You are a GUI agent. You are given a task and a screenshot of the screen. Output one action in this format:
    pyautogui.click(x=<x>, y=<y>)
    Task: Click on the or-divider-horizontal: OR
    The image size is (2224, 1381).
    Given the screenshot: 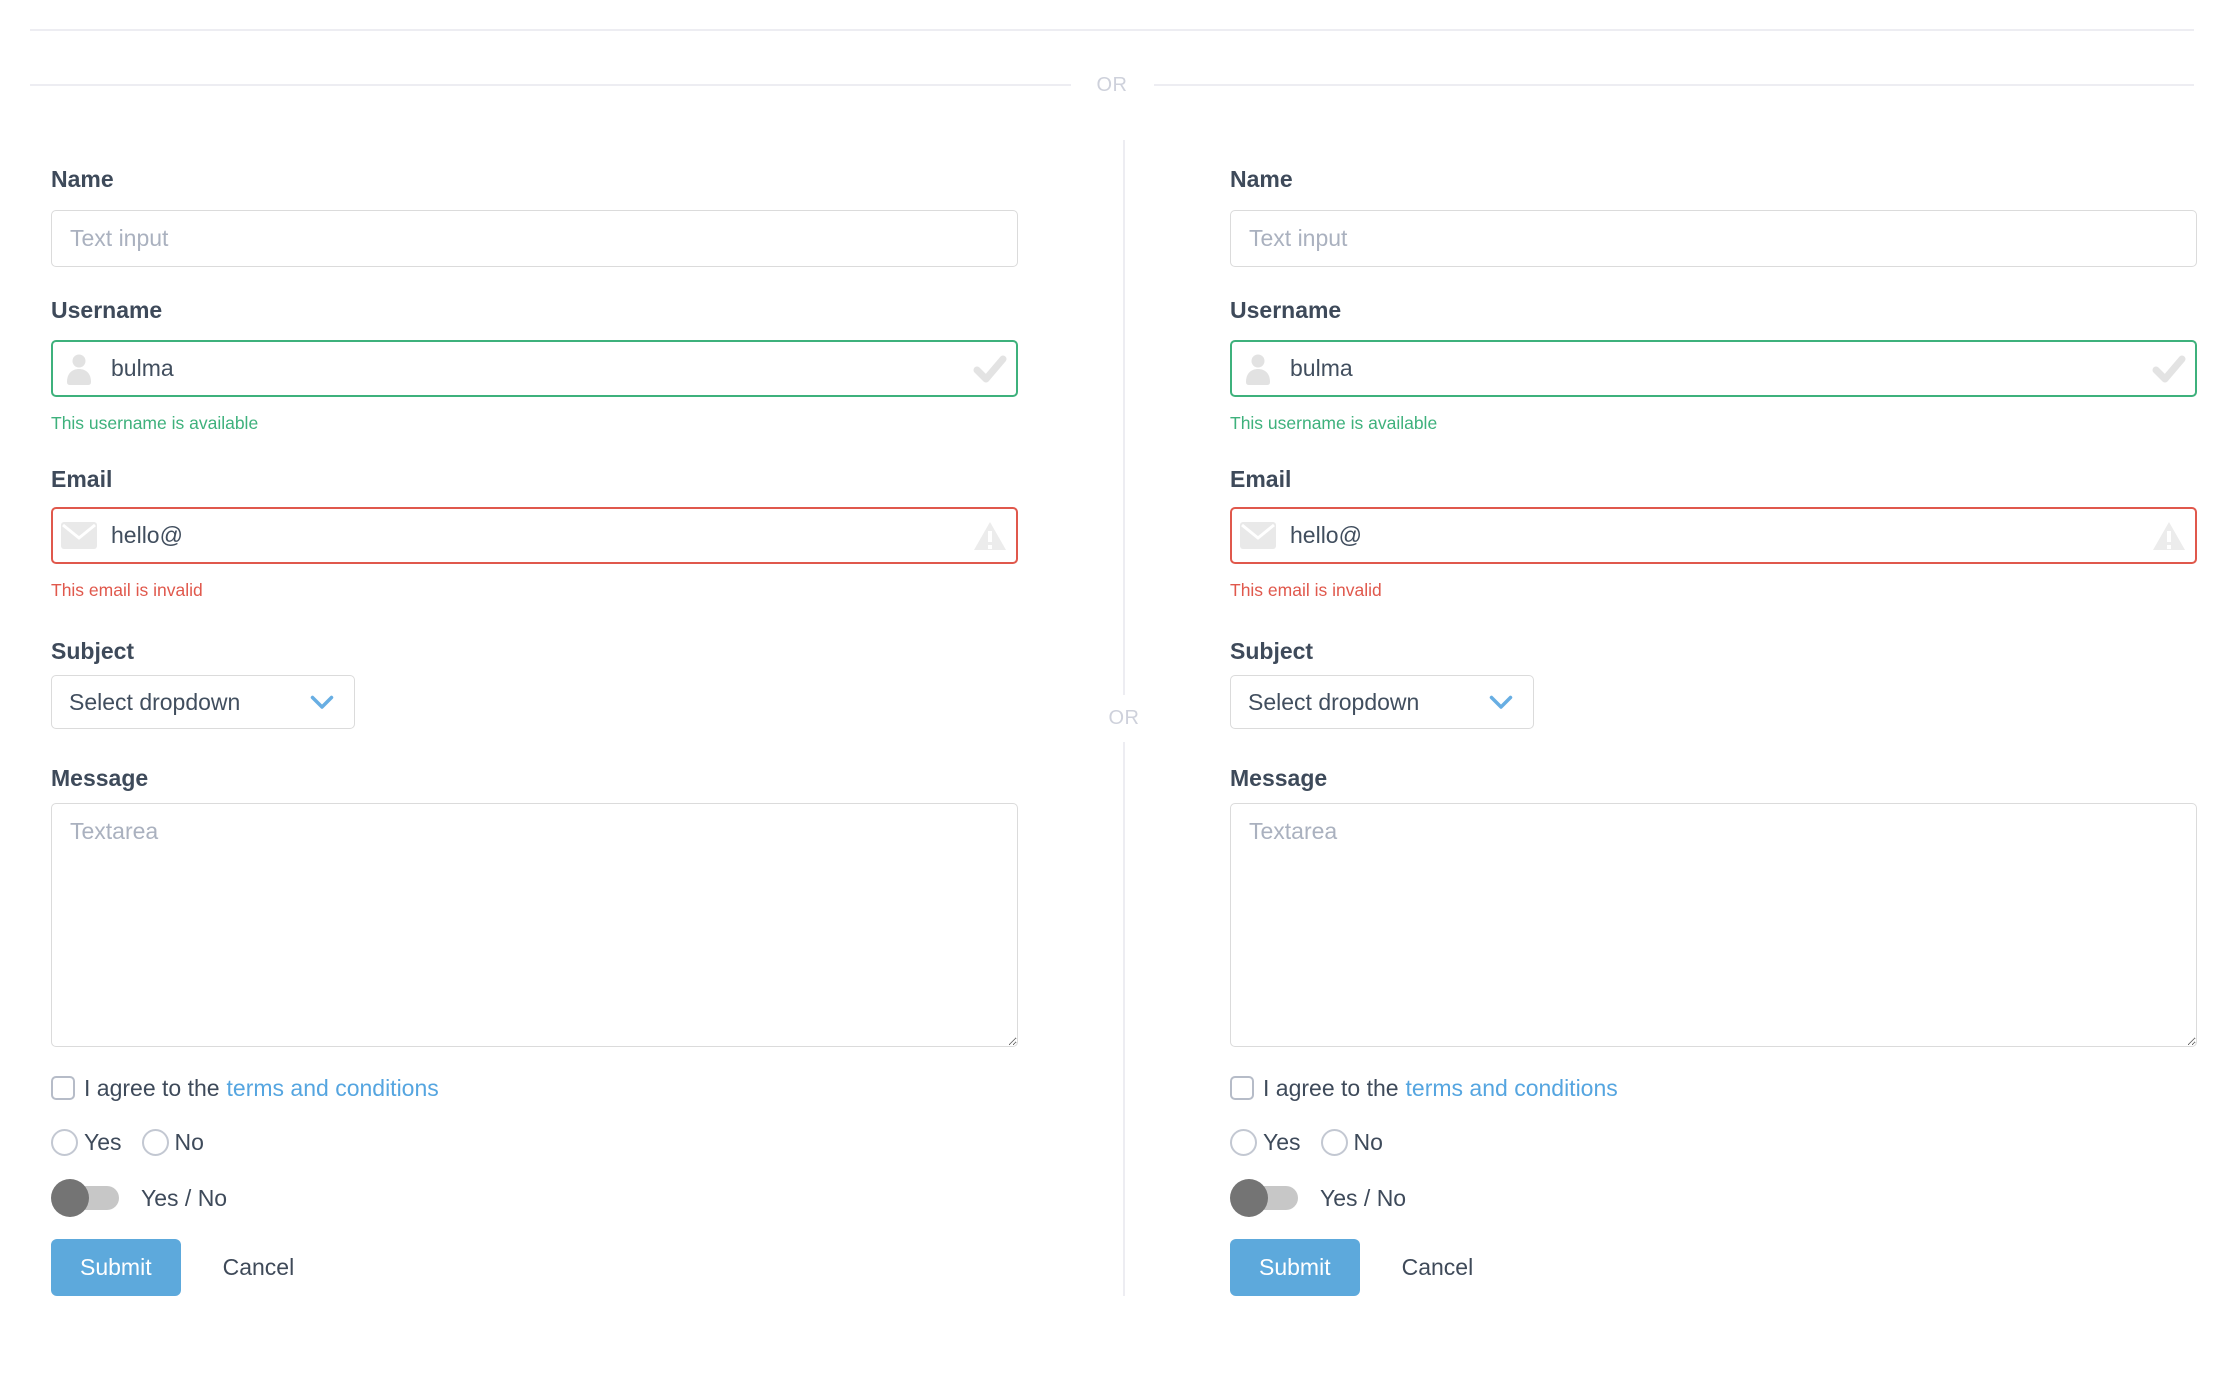 What is the action you would take?
    pyautogui.click(x=1112, y=85)
    